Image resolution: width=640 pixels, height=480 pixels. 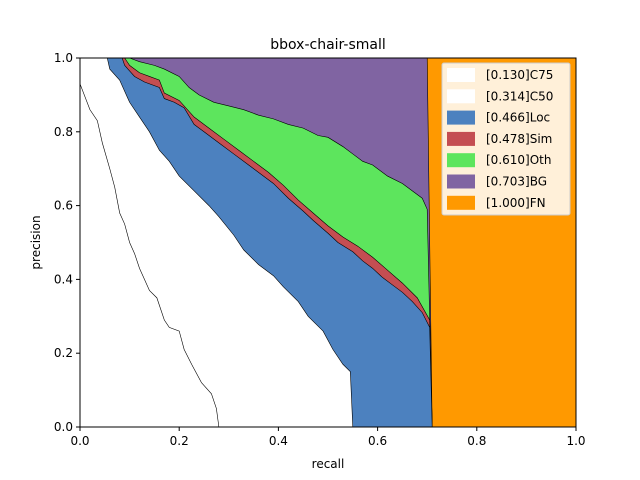 What do you see at coordinates (461, 75) in the screenshot?
I see `legend-swatch-c75` at bounding box center [461, 75].